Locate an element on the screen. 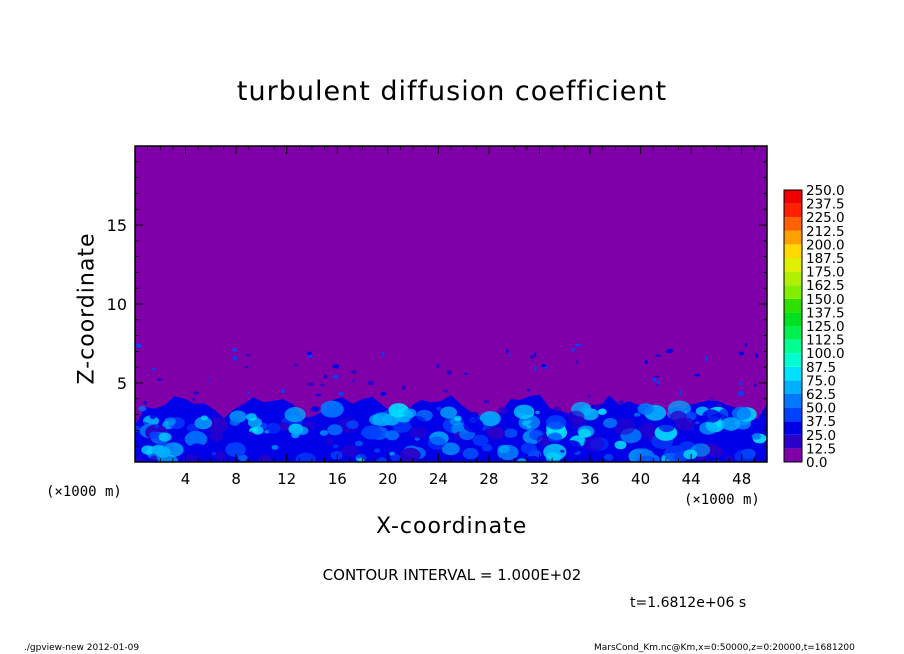 The image size is (904, 654). colorbar-label: 200.0 is located at coordinates (825, 245).